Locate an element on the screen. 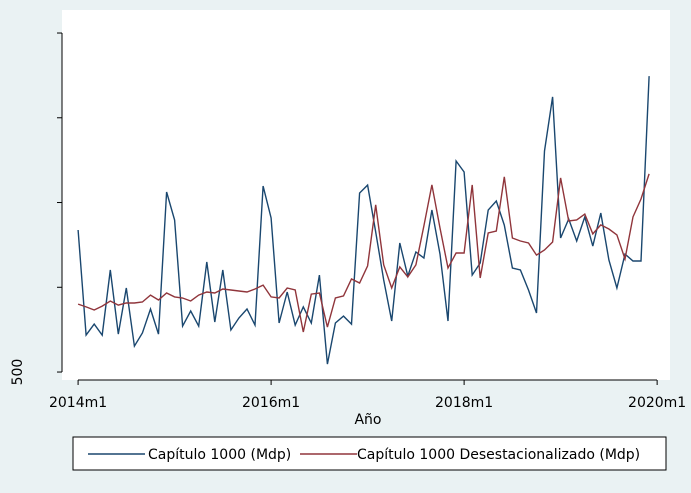 The width and height of the screenshot is (691, 493). legend-label: Capítulo 1000 Desestacionalizado (Mdp) is located at coordinates (498, 455).